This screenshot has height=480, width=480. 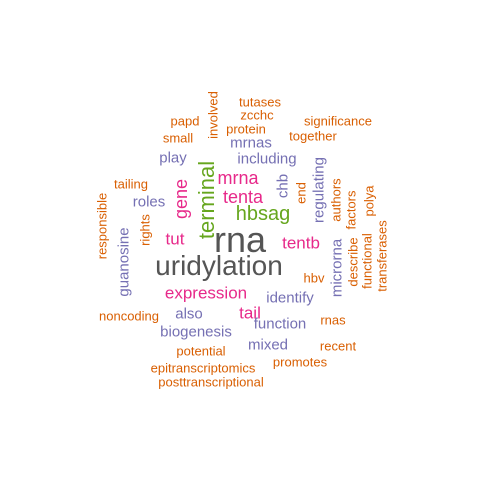 What do you see at coordinates (290, 298) in the screenshot?
I see `word-identify: identify` at bounding box center [290, 298].